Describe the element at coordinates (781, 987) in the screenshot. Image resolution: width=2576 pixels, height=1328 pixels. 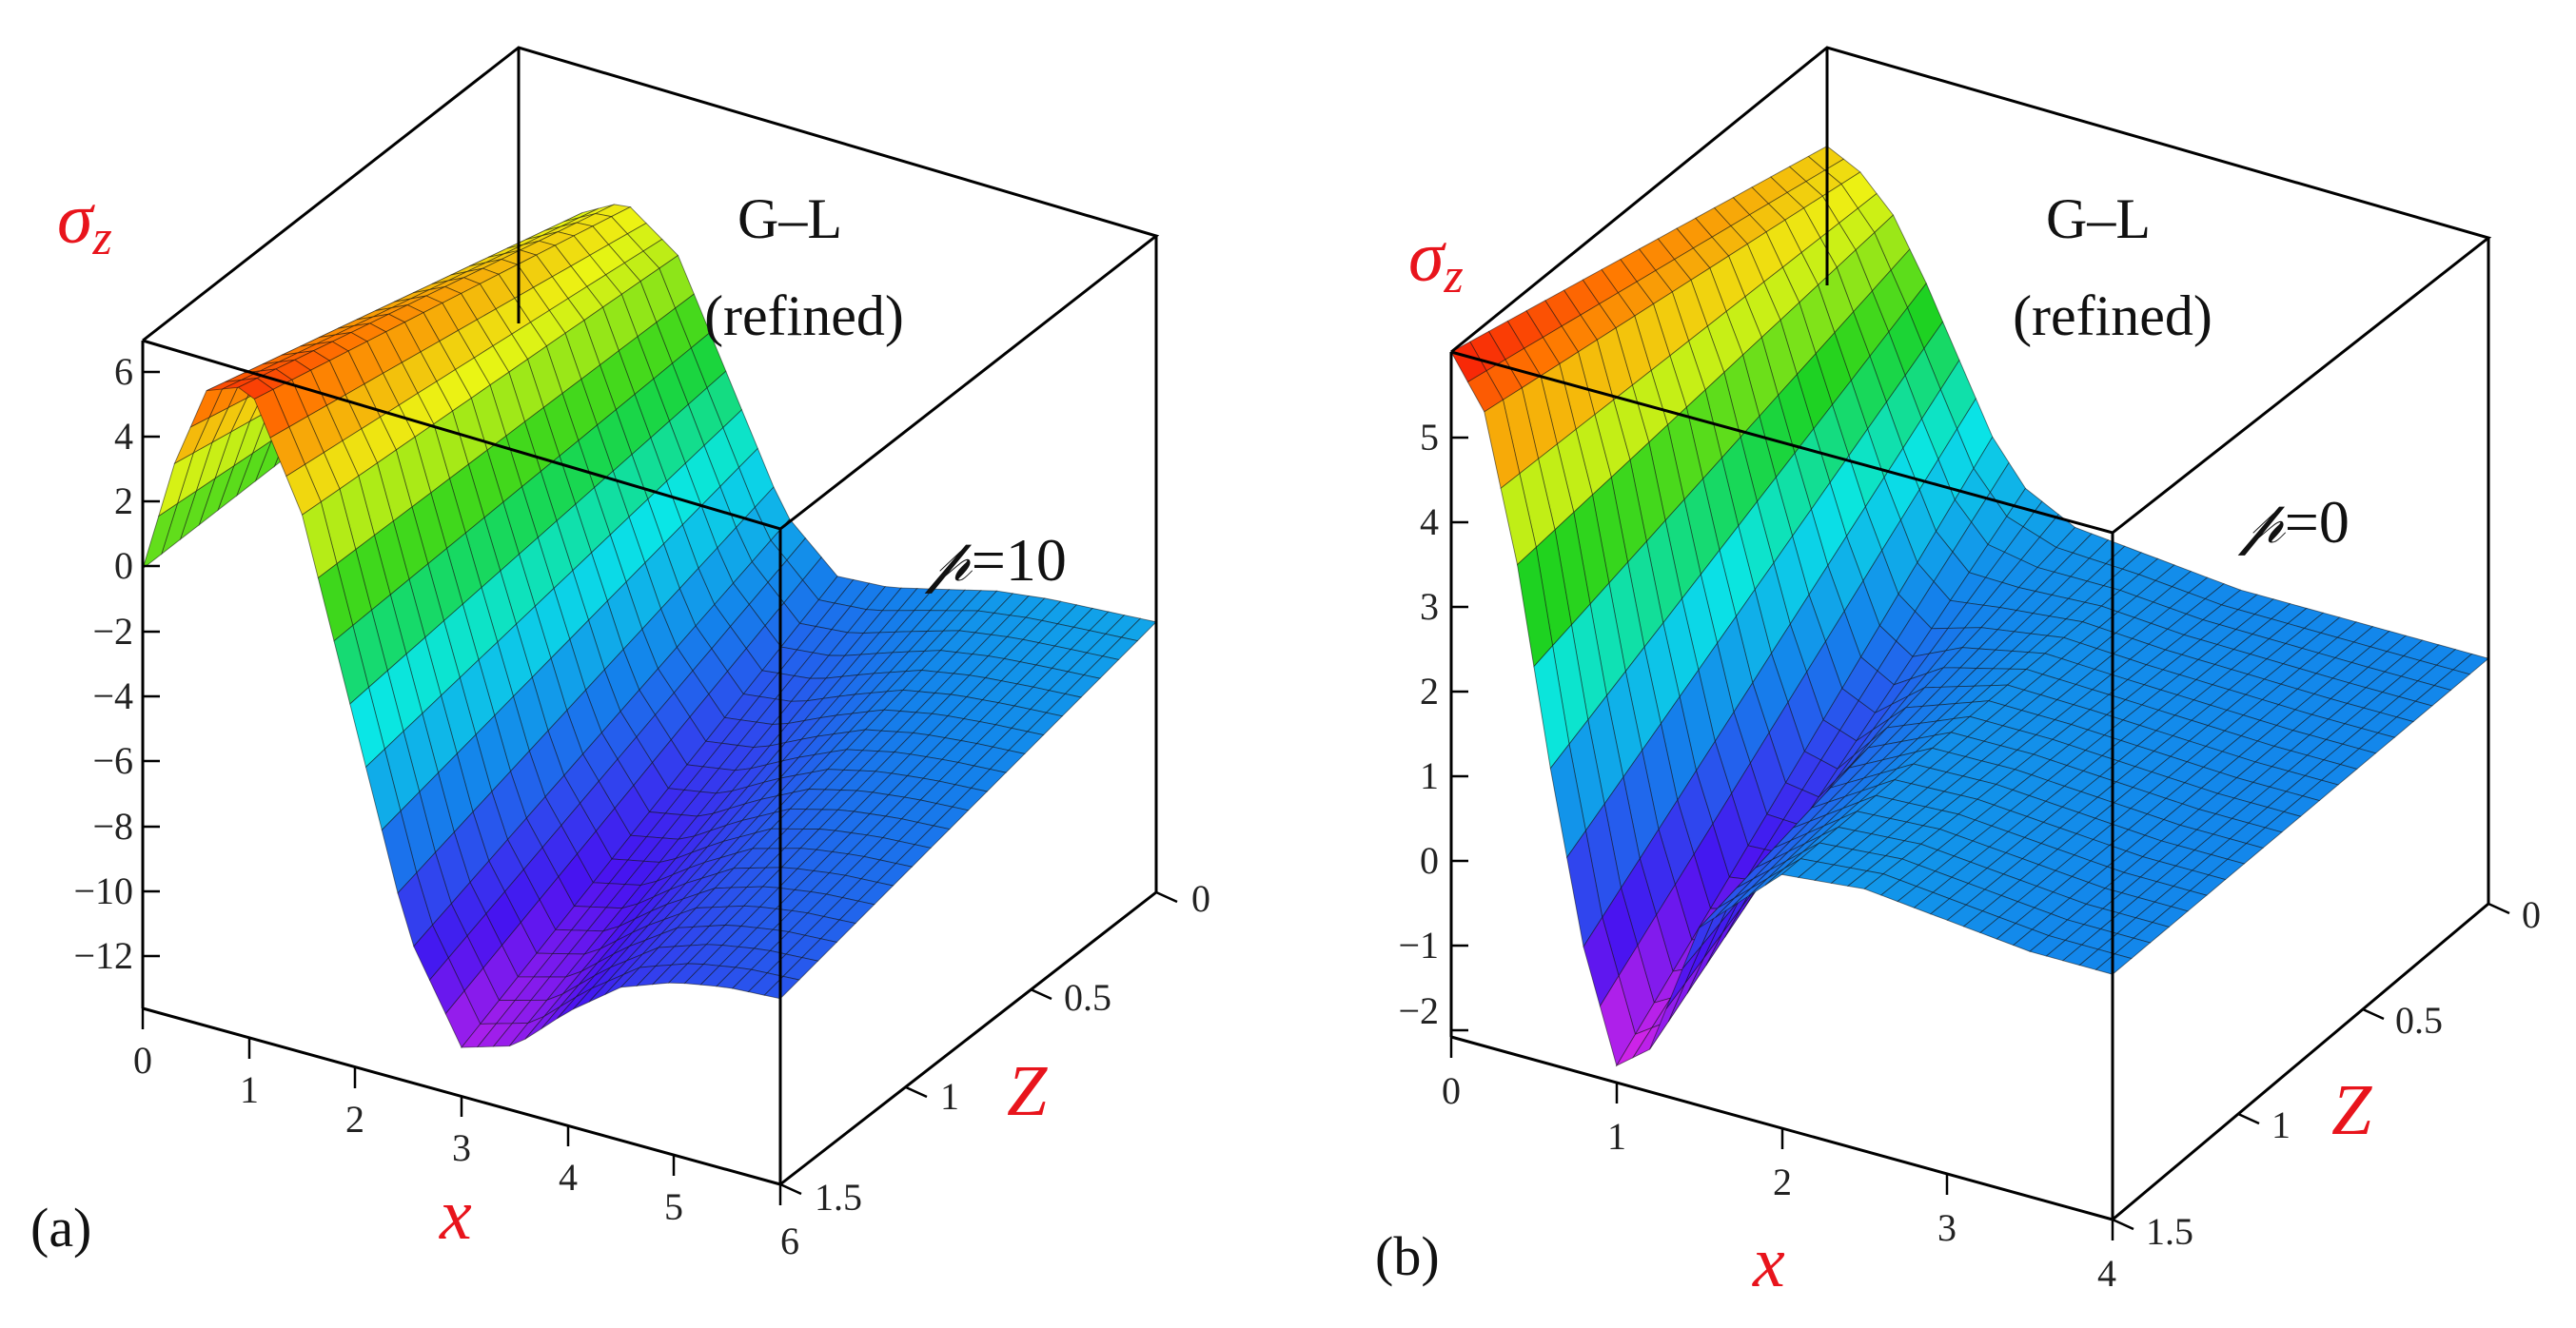
I see `surface-facet` at that location.